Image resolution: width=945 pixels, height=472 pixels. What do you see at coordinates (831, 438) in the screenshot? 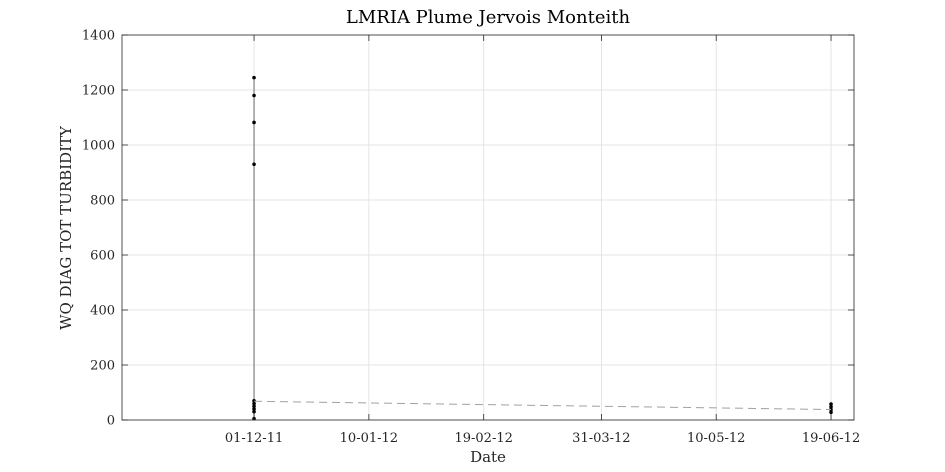
I see `x-tick-label: 19-06-12` at bounding box center [831, 438].